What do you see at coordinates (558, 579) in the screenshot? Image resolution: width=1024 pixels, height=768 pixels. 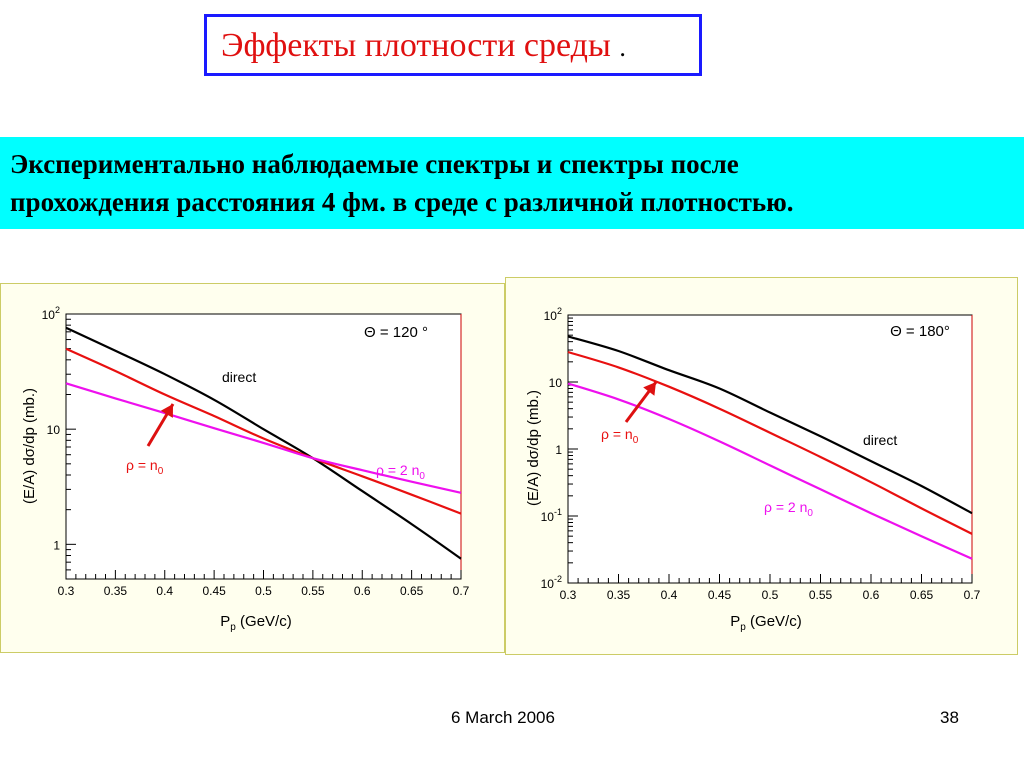 I see `y-tick-exponent: -2` at bounding box center [558, 579].